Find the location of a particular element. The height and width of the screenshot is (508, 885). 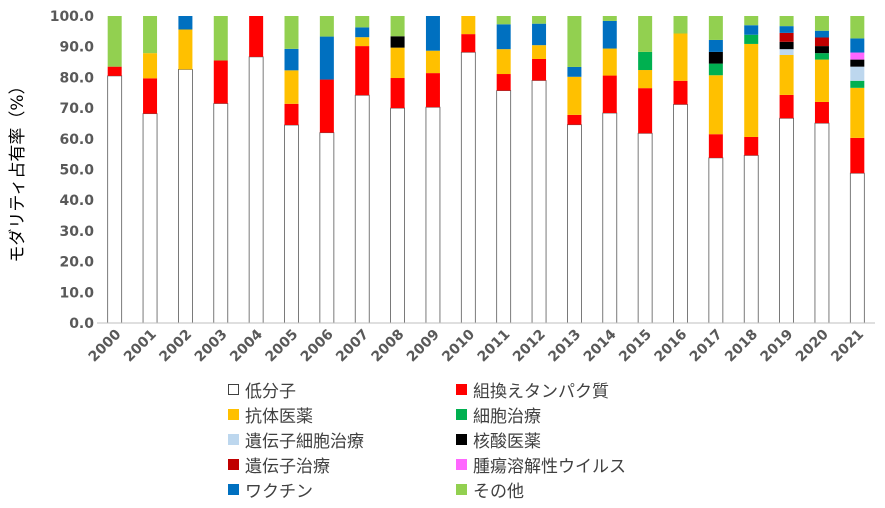

legend-item: 抗体医薬 is located at coordinates (270, 415).